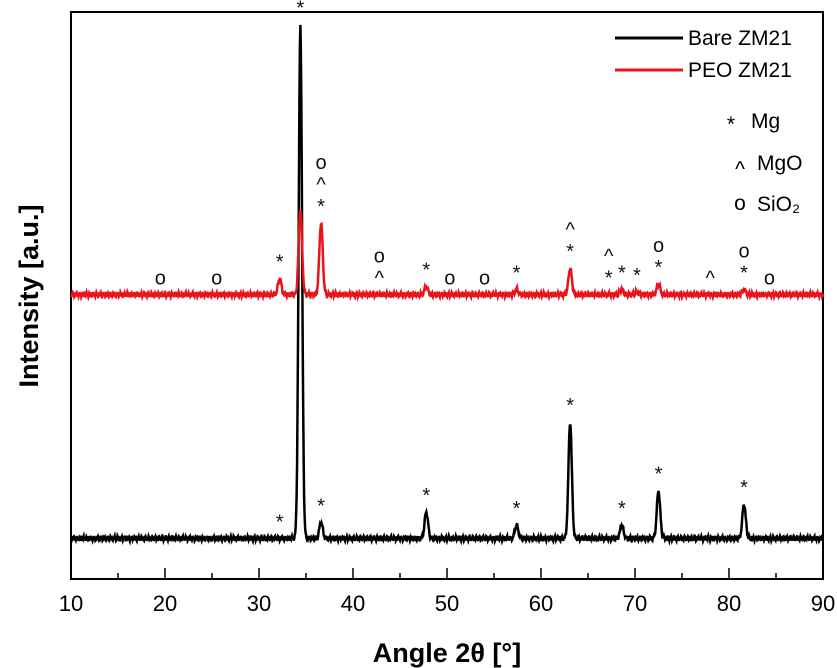 The height and width of the screenshot is (668, 837). I want to click on x-tick-label: 90, so click(823, 603).